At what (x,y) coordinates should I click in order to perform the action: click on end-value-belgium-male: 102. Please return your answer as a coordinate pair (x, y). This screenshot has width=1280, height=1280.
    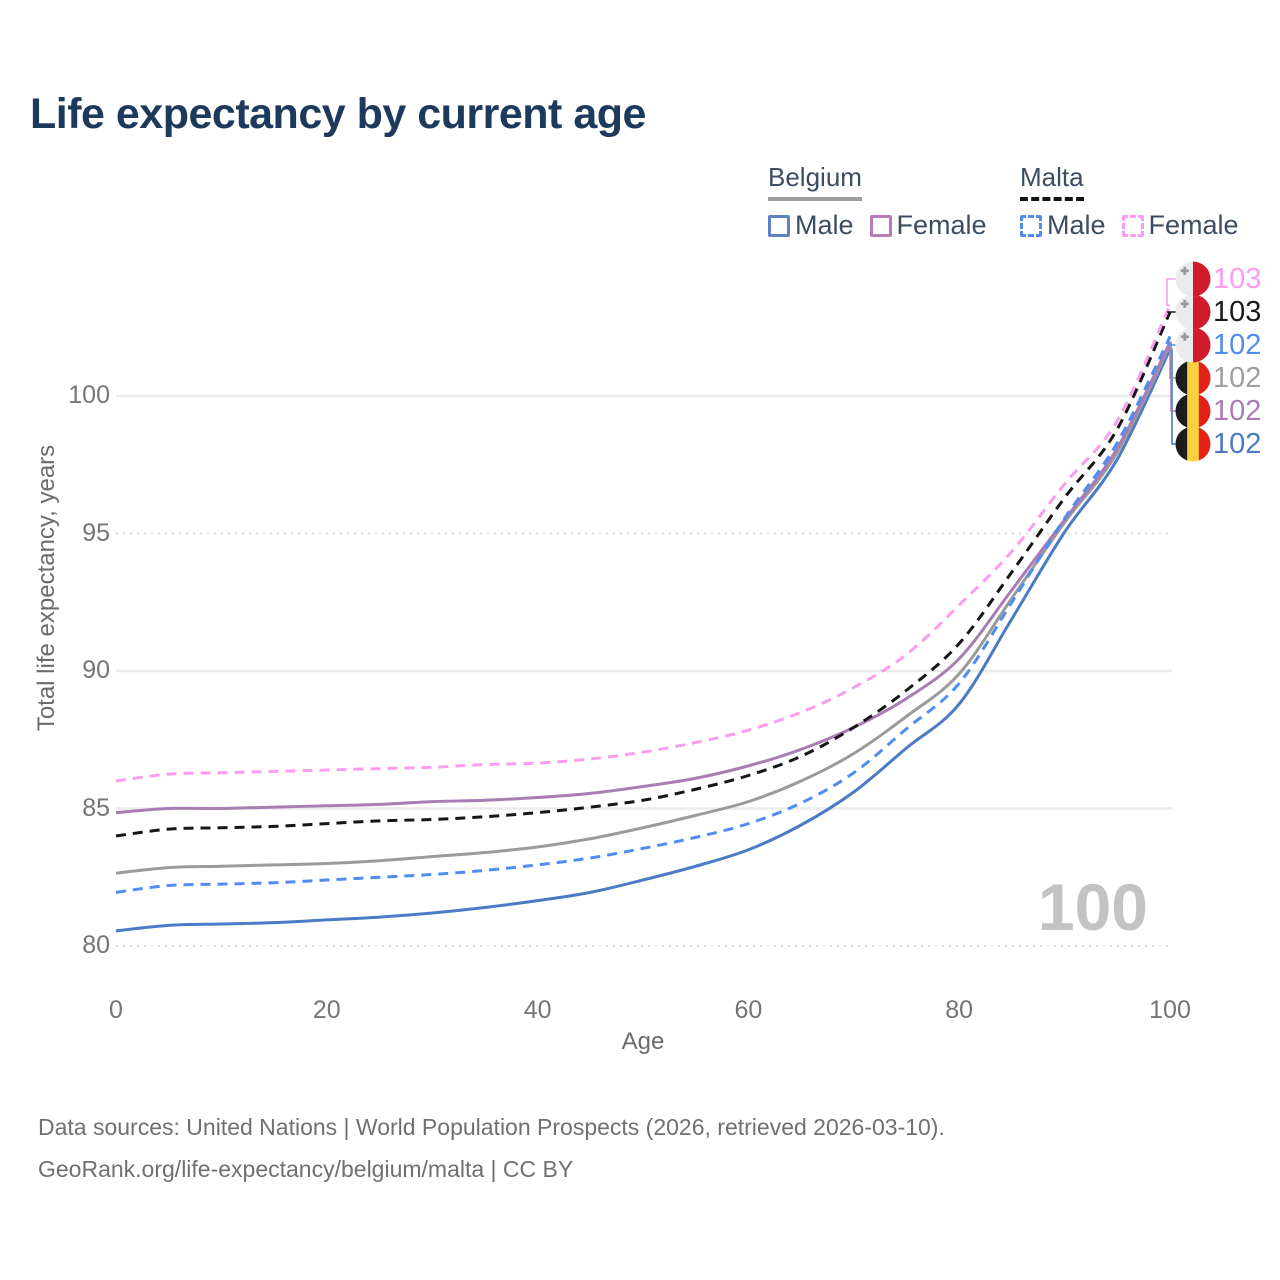
    Looking at the image, I should click on (1237, 444).